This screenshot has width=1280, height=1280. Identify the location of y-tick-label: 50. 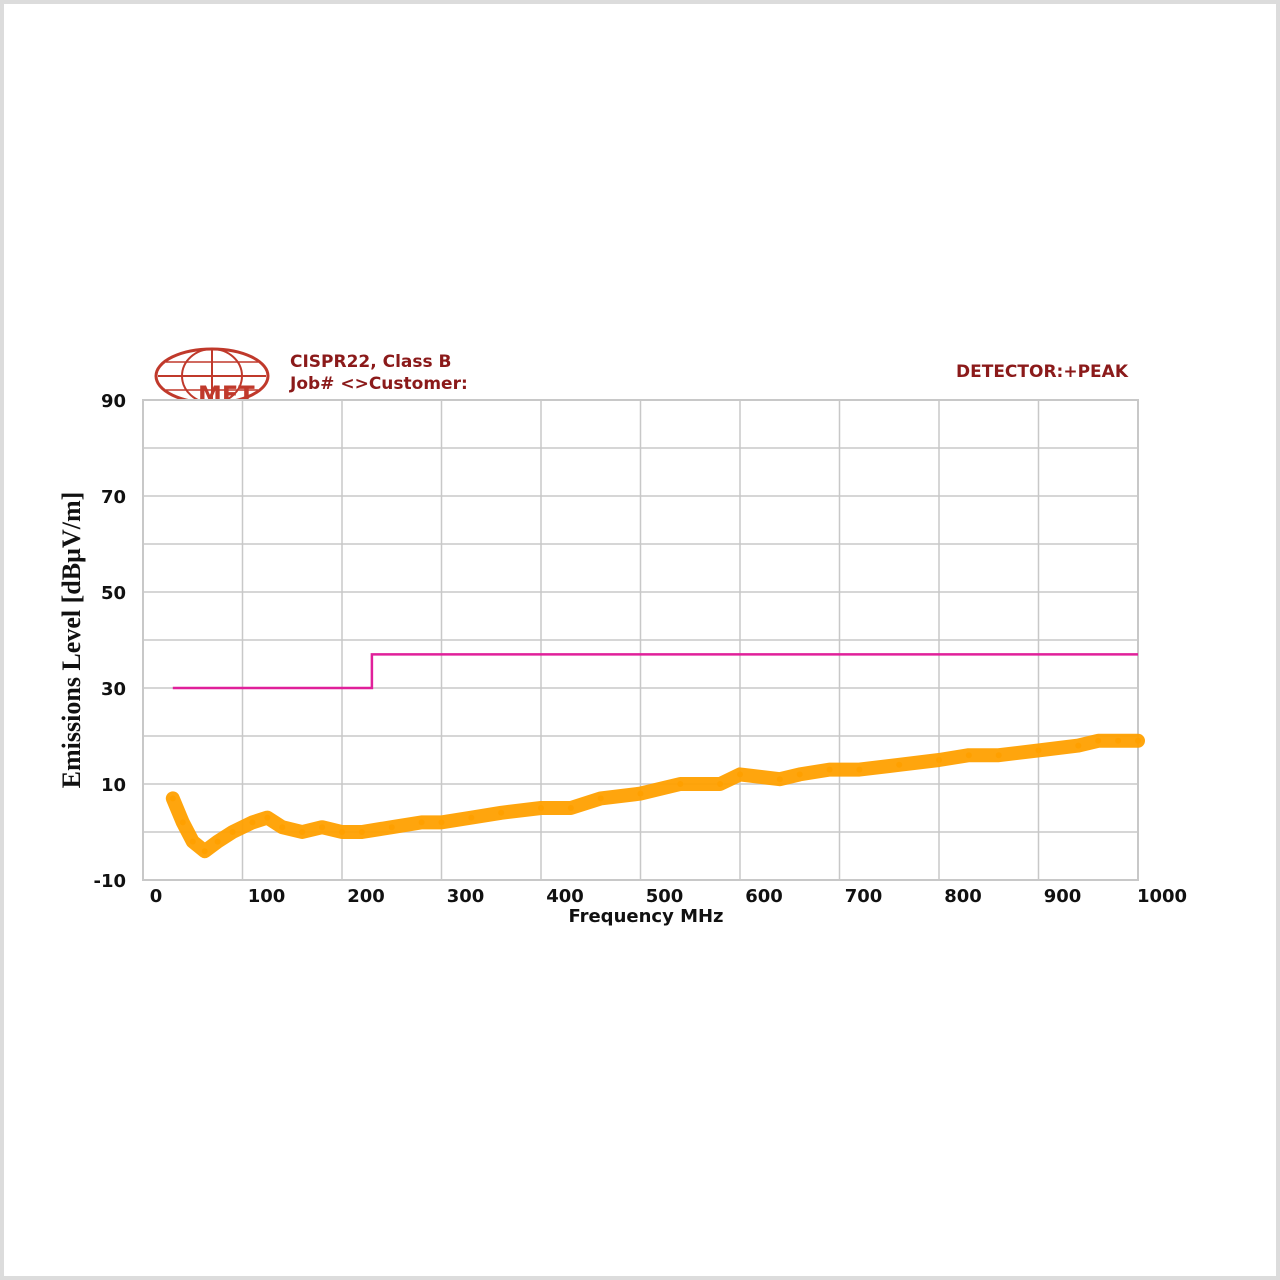
(113, 593).